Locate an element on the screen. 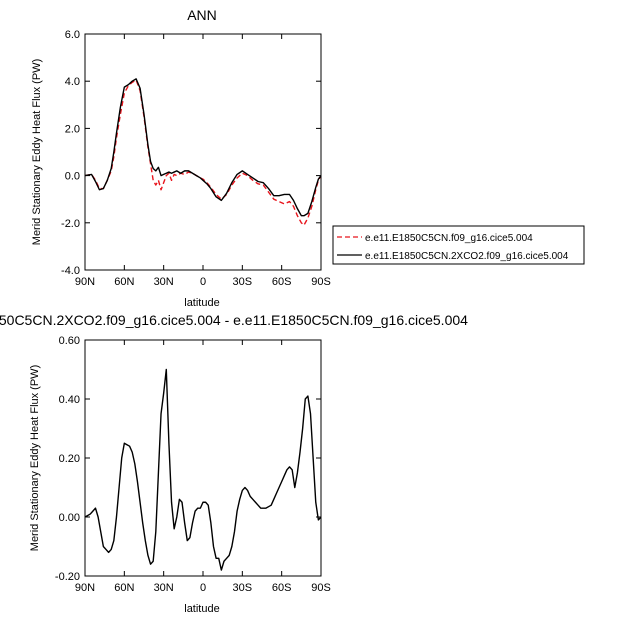 Image resolution: width=619 pixels, height=621 pixels. top-chart-title: ANN is located at coordinates (202, 15).